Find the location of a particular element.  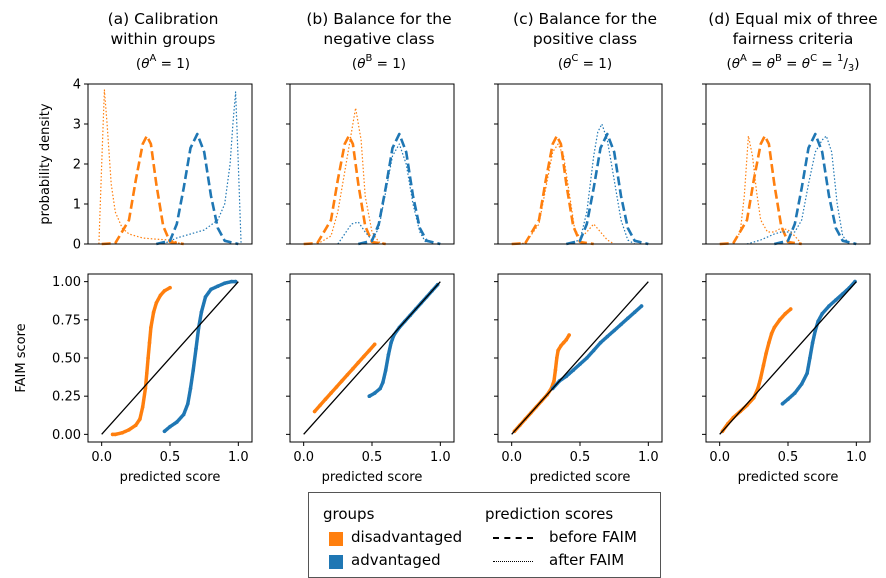

bottom-ytick-label: 0.75 is located at coordinates (66, 320).